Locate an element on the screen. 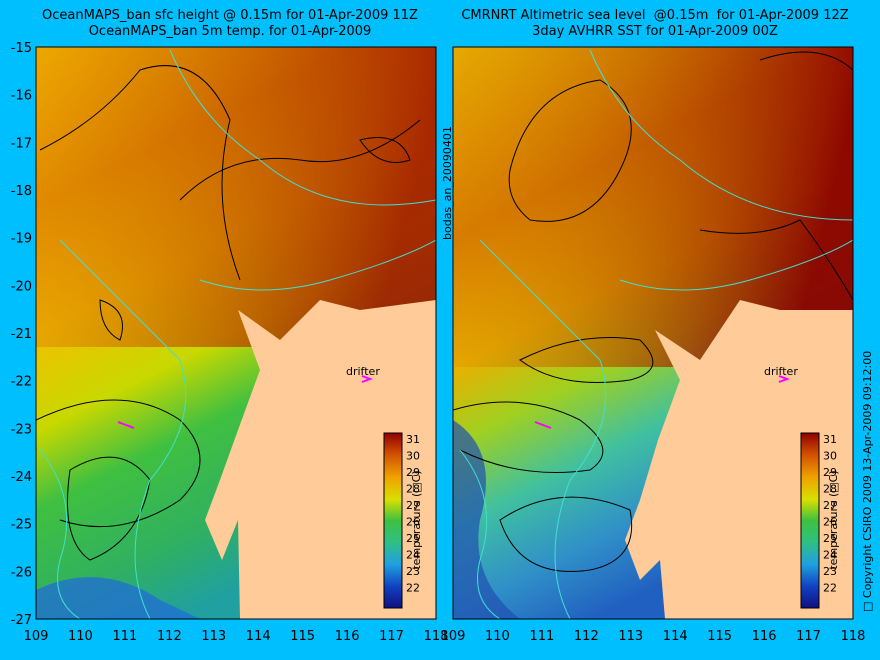  lat-label: -23 is located at coordinates (21, 429).